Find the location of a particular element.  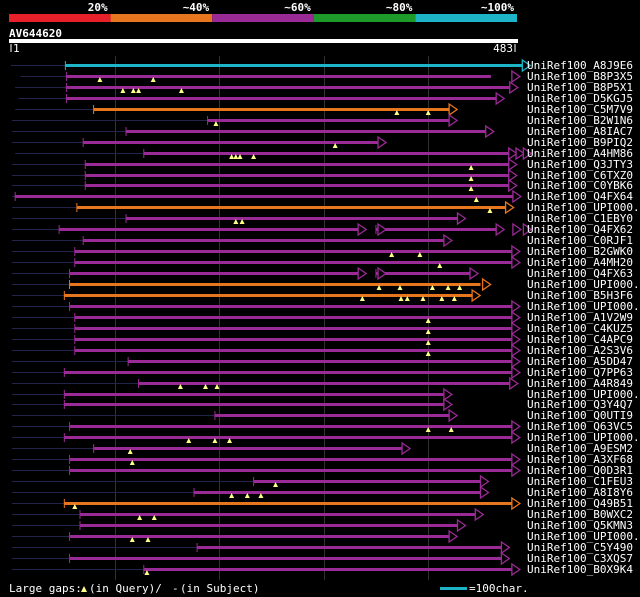

hit-row: UniRef100_C0RJF1 is located at coordinates (322, 240).